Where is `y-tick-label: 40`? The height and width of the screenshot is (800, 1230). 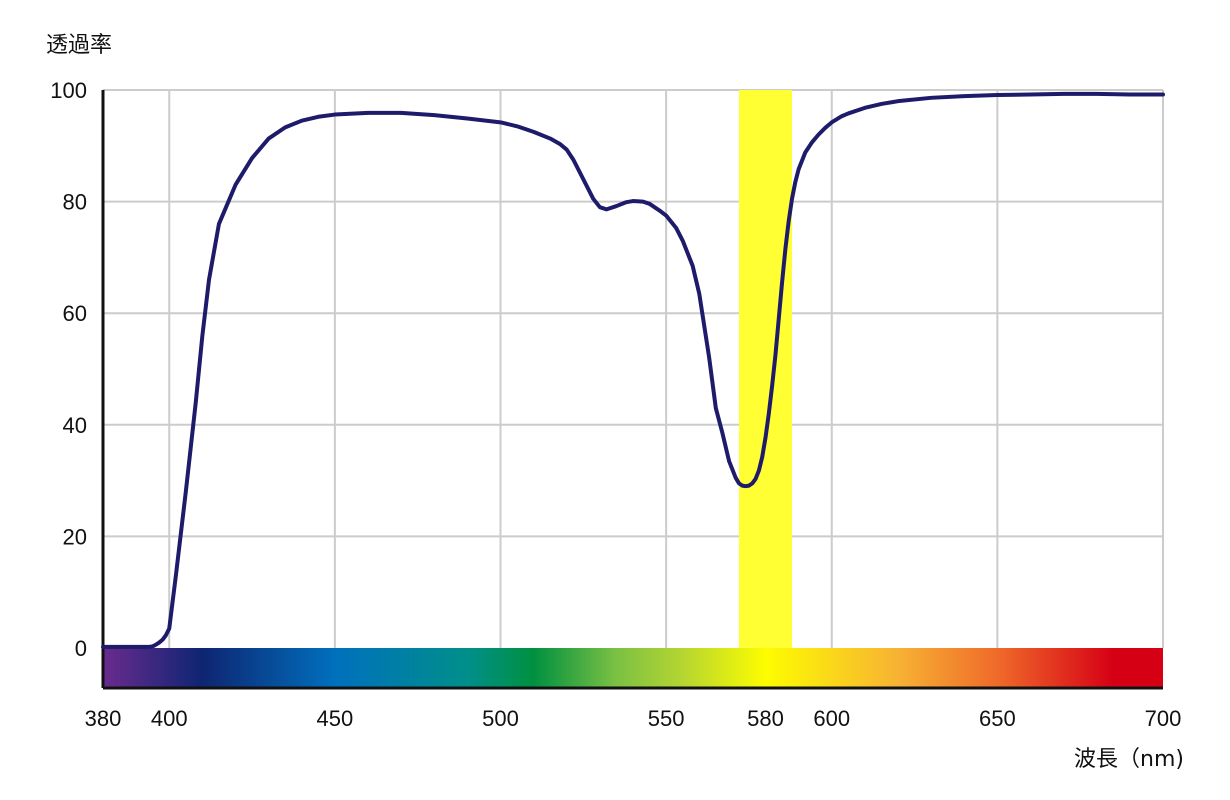 y-tick-label: 40 is located at coordinates (75, 425).